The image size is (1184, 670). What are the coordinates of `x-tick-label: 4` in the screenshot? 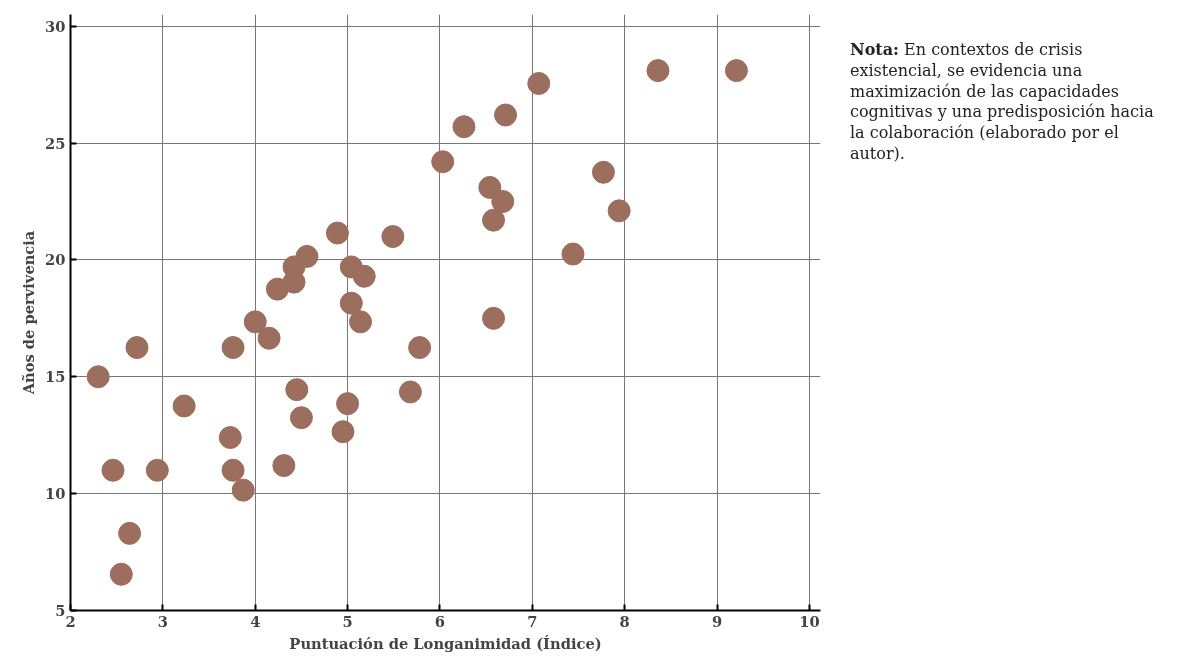 It's located at (255, 621).